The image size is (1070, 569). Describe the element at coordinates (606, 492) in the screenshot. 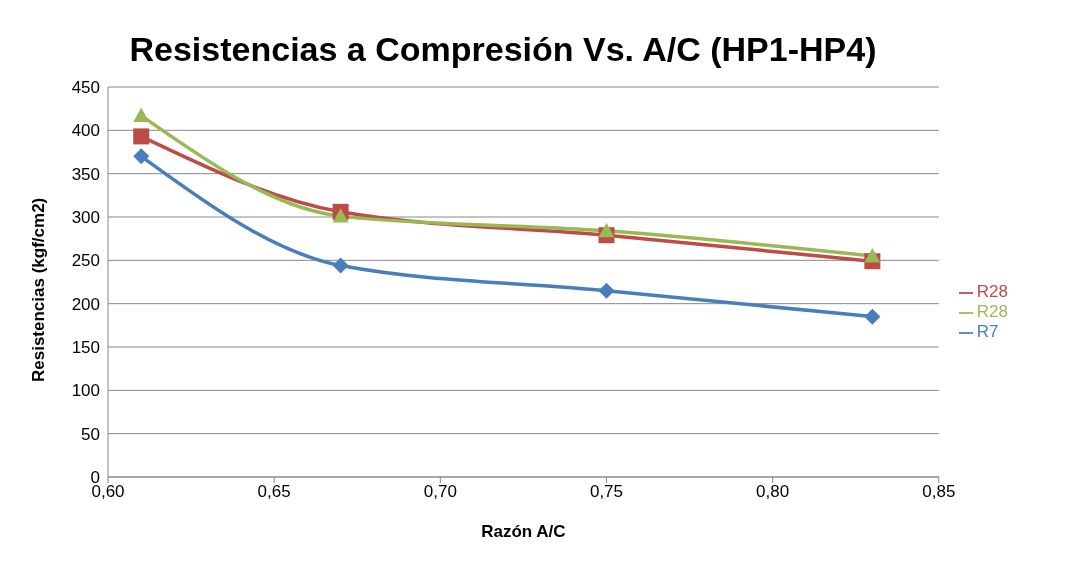

I see `x-tick-label: 0,75` at that location.